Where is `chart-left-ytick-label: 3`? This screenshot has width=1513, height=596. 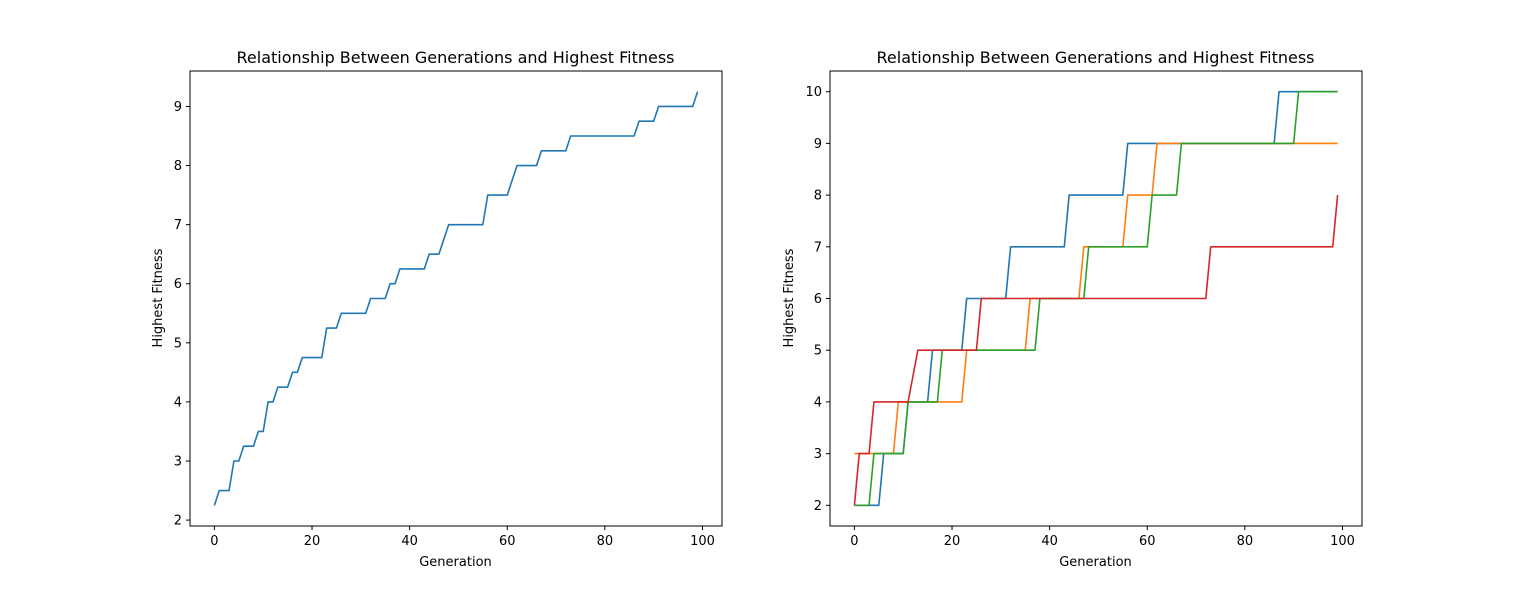 chart-left-ytick-label: 3 is located at coordinates (178, 462).